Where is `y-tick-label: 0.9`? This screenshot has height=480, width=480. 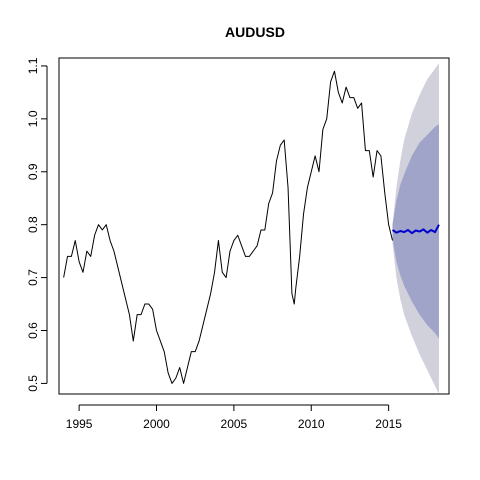 y-tick-label: 0.9 is located at coordinates (33, 171).